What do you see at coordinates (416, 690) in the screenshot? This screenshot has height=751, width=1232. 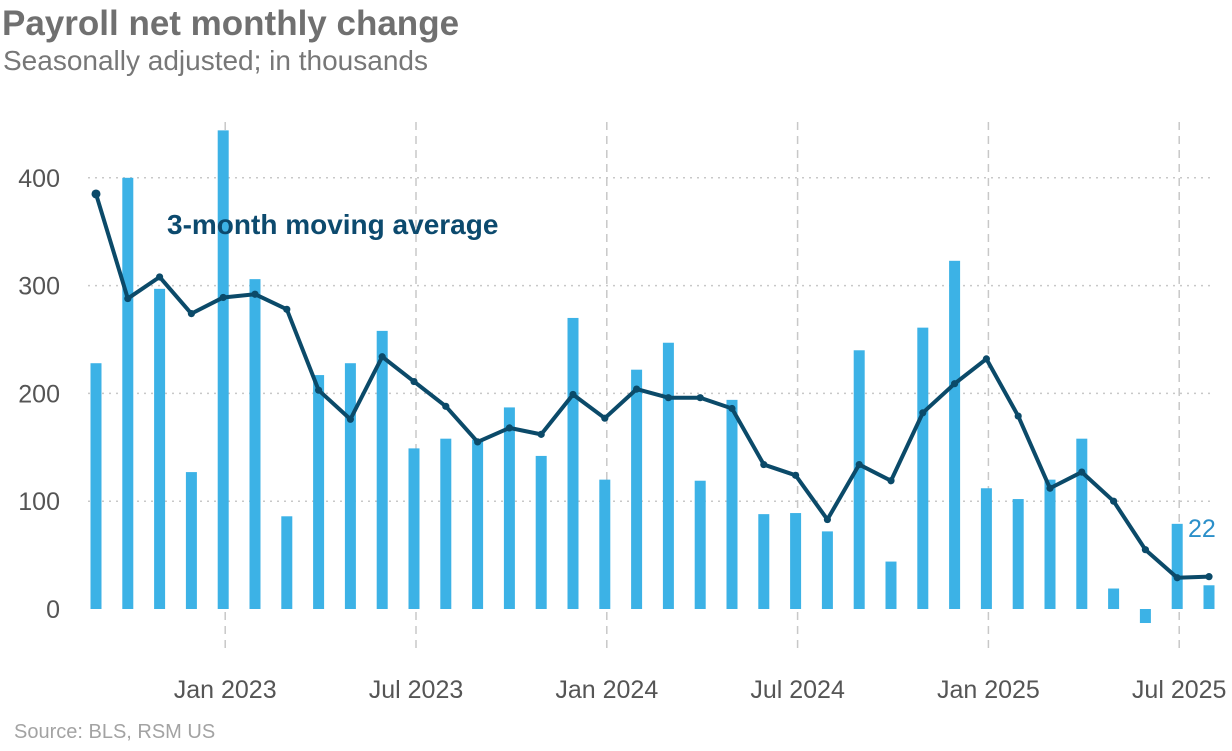 I see `x-tick-label: Jul 2023` at bounding box center [416, 690].